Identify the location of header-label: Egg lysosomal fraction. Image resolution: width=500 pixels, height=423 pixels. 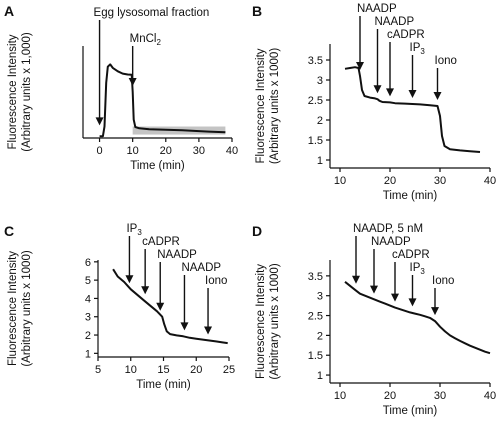
(152, 13).